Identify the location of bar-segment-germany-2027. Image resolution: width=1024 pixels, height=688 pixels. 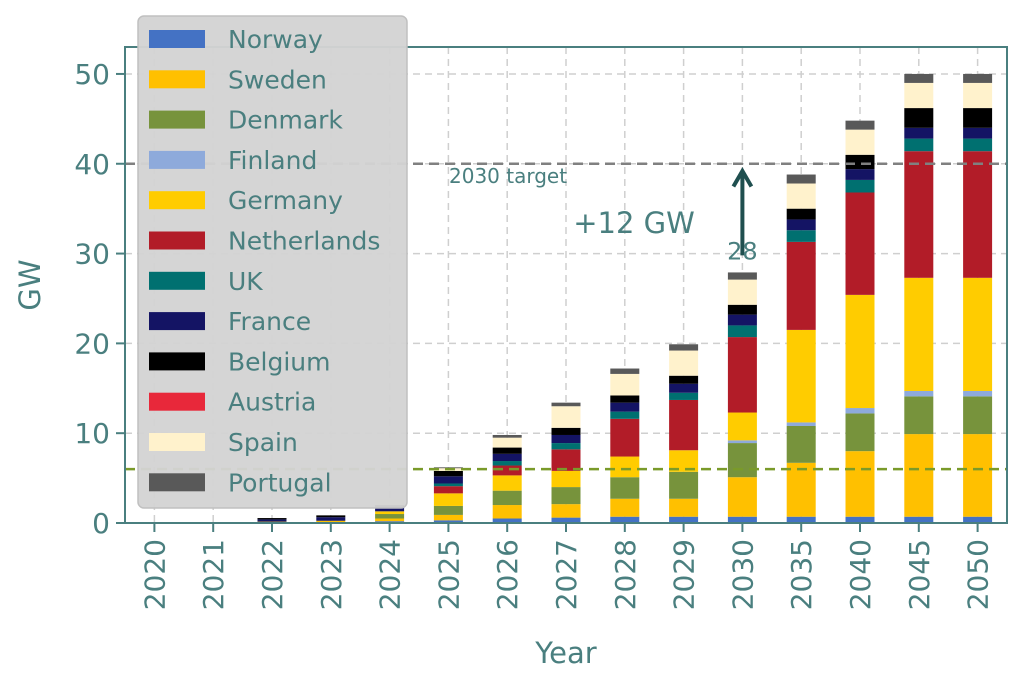
(566, 479).